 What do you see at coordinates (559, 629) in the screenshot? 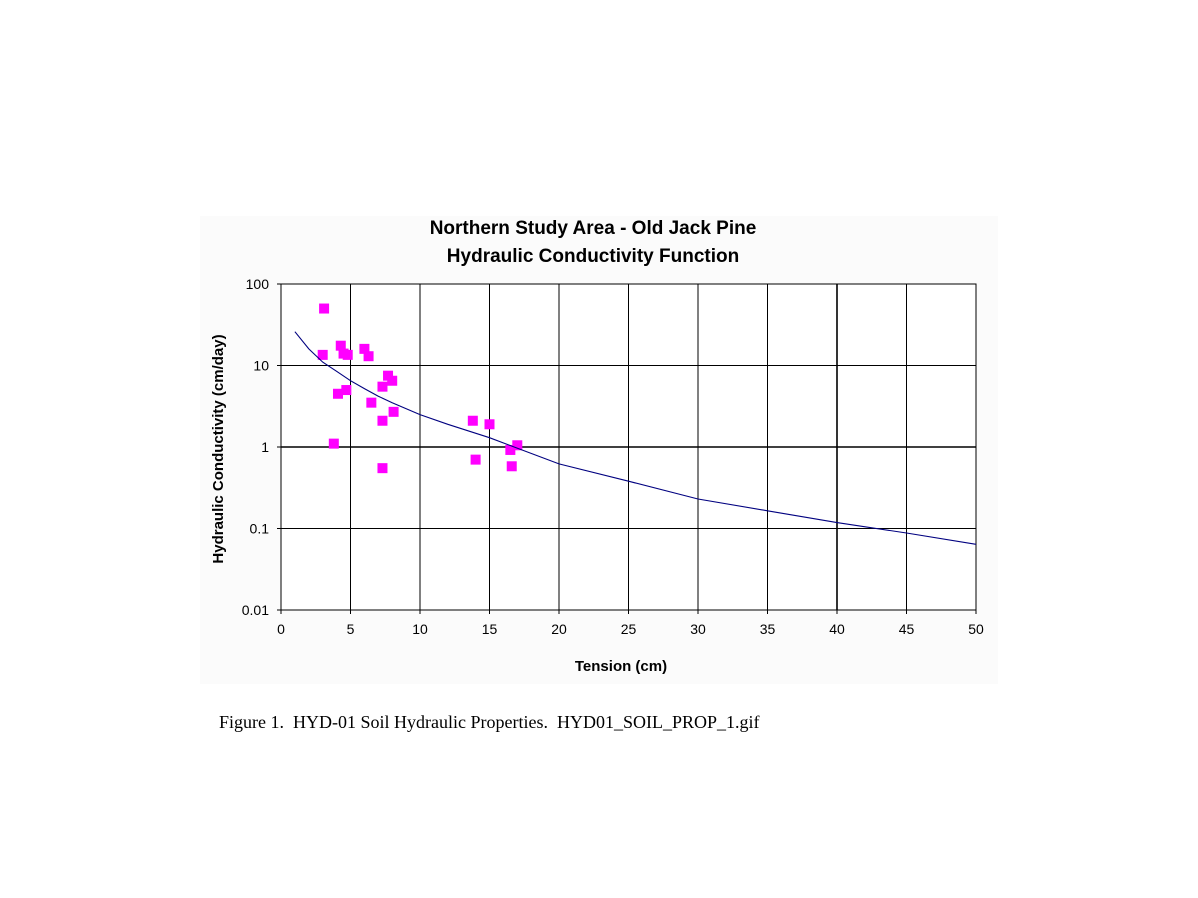
I see `x-tick-label: 20` at bounding box center [559, 629].